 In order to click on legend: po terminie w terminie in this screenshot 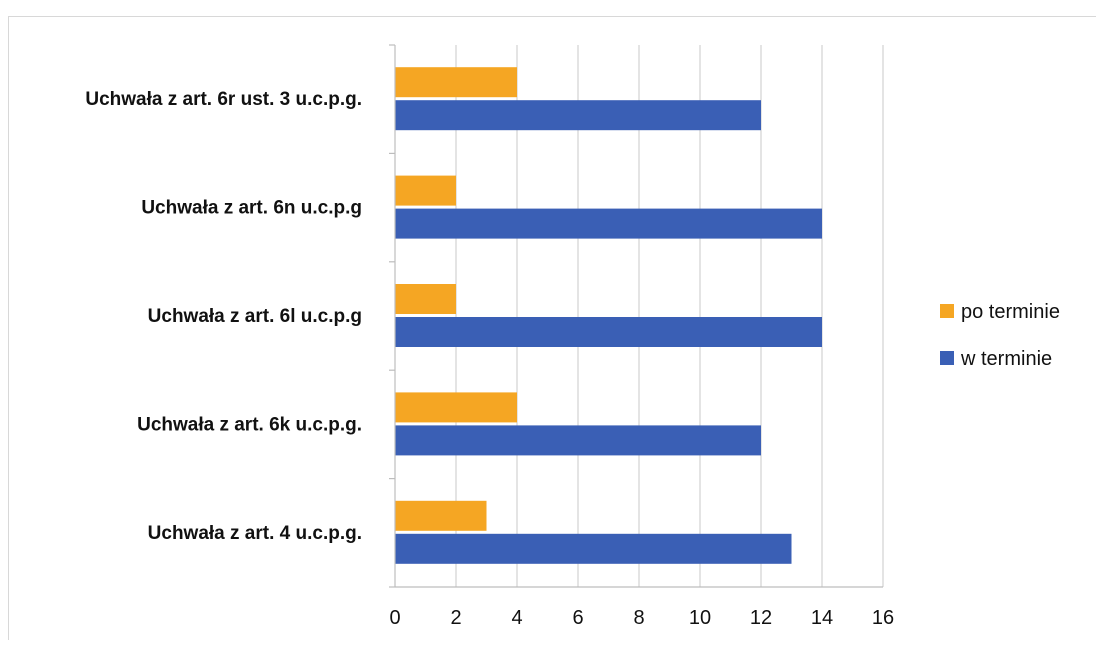, I will do `click(1000, 335)`.